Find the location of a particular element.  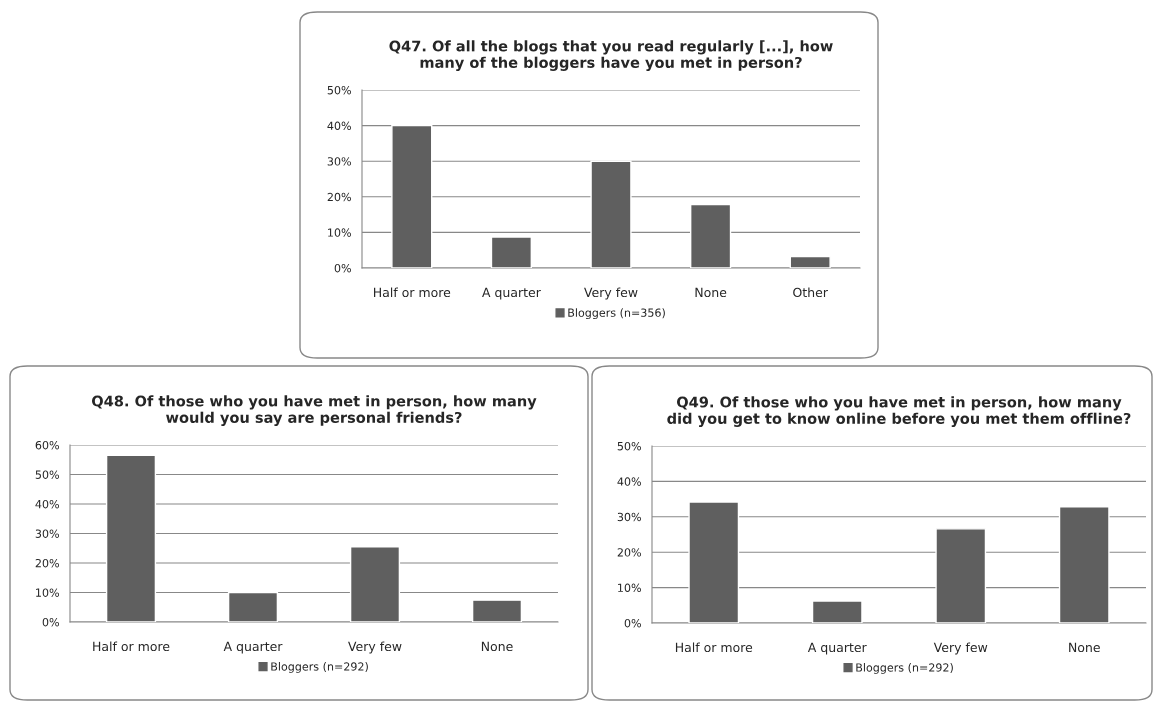

legend-label: Bloggers (n=356) is located at coordinates (616, 314).